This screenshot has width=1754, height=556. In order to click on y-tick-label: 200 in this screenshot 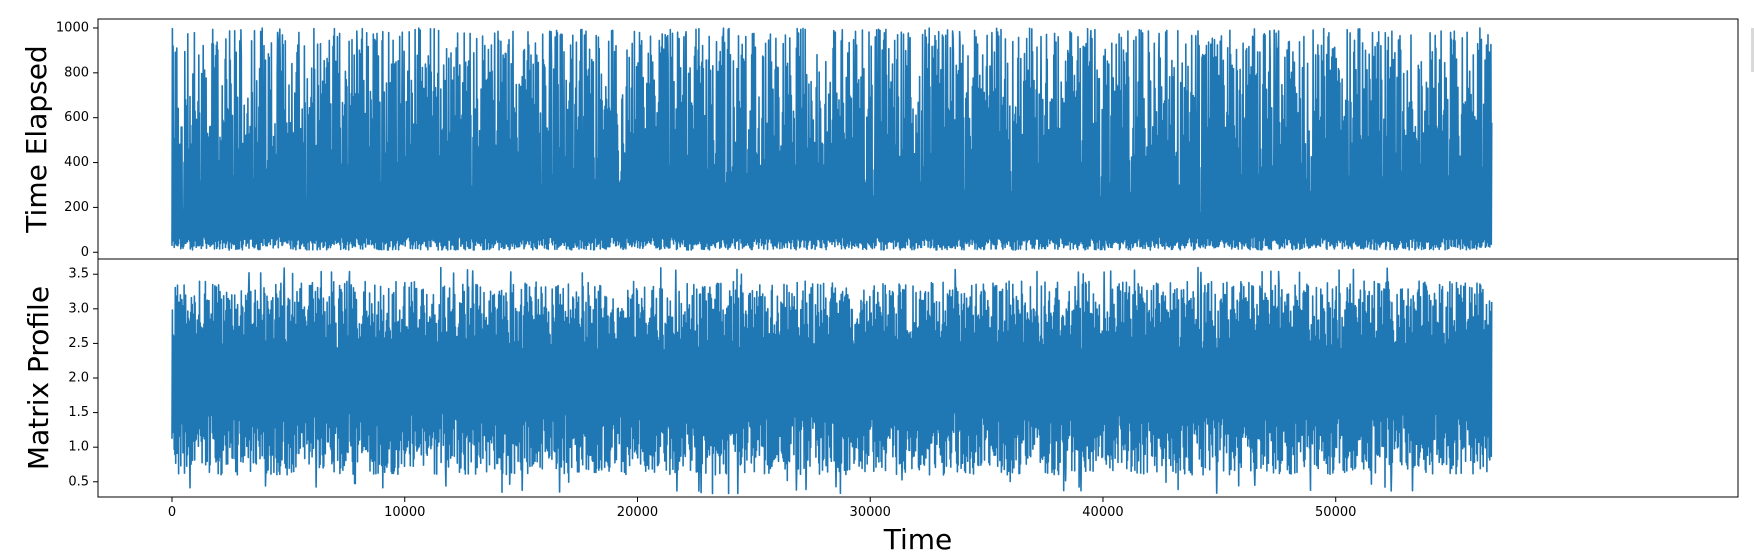, I will do `click(76, 207)`.